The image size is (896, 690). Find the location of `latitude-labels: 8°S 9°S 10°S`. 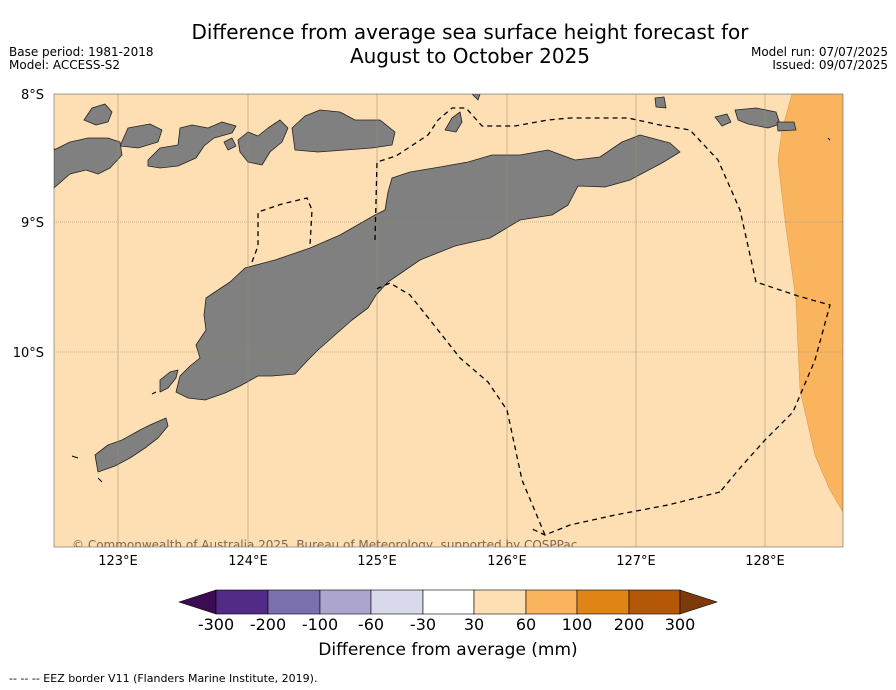

latitude-labels: 8°S 9°S 10°S is located at coordinates (28, 224).